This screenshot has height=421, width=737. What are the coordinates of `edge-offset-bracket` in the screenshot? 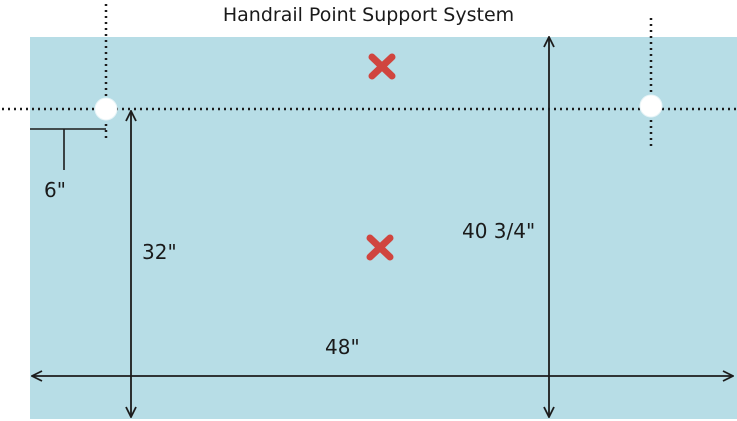 It's located at (68, 149).